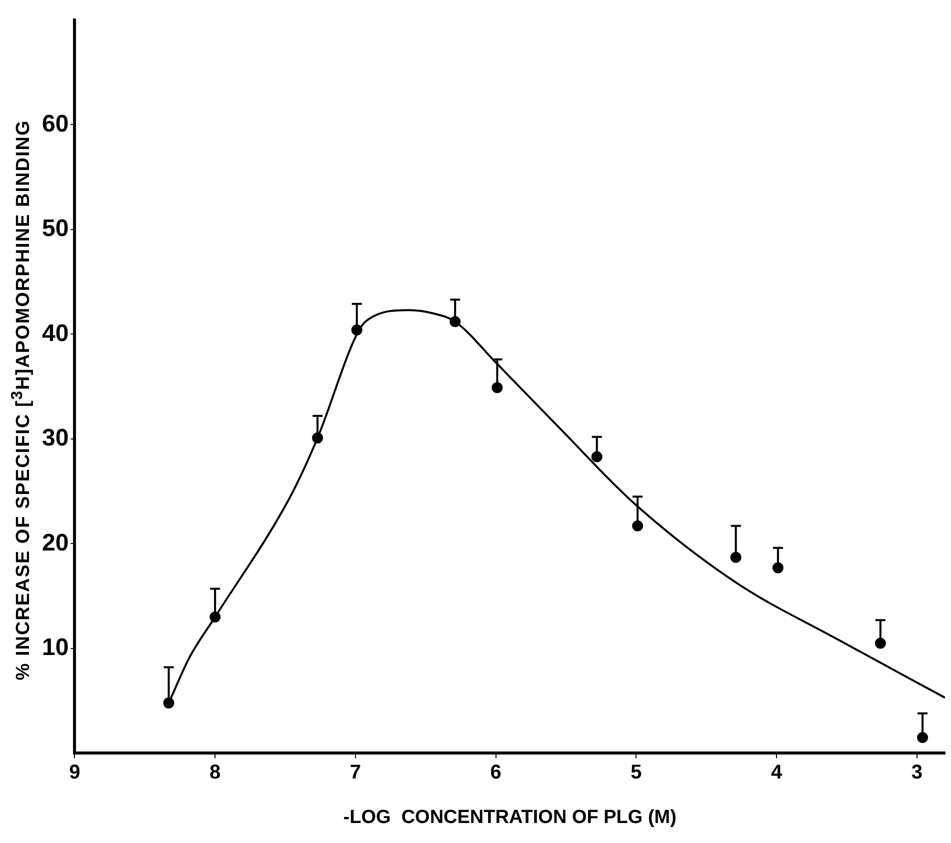 This screenshot has width=951, height=843. I want to click on x-tick-label: 4, so click(776, 773).